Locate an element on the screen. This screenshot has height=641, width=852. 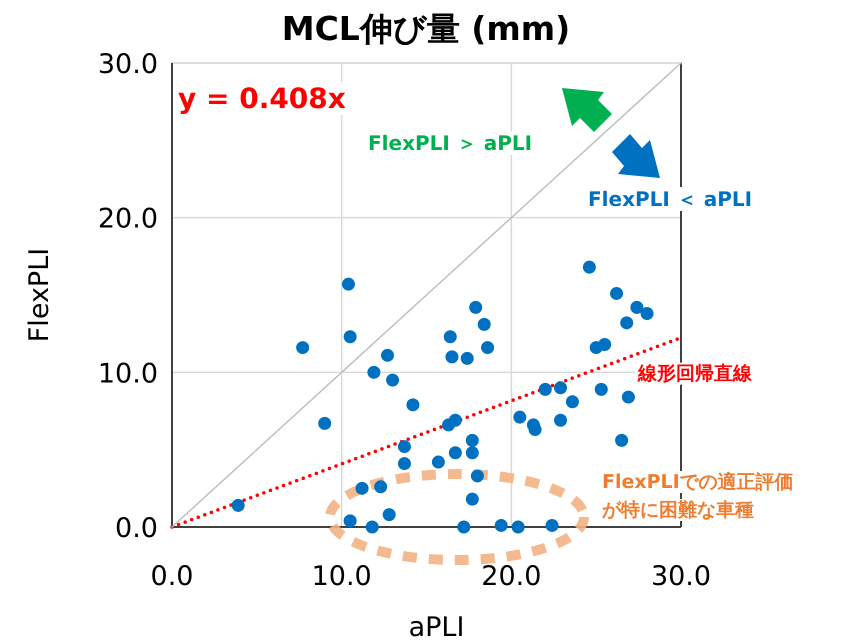
annotation: y = 0.408x is located at coordinates (262, 98).